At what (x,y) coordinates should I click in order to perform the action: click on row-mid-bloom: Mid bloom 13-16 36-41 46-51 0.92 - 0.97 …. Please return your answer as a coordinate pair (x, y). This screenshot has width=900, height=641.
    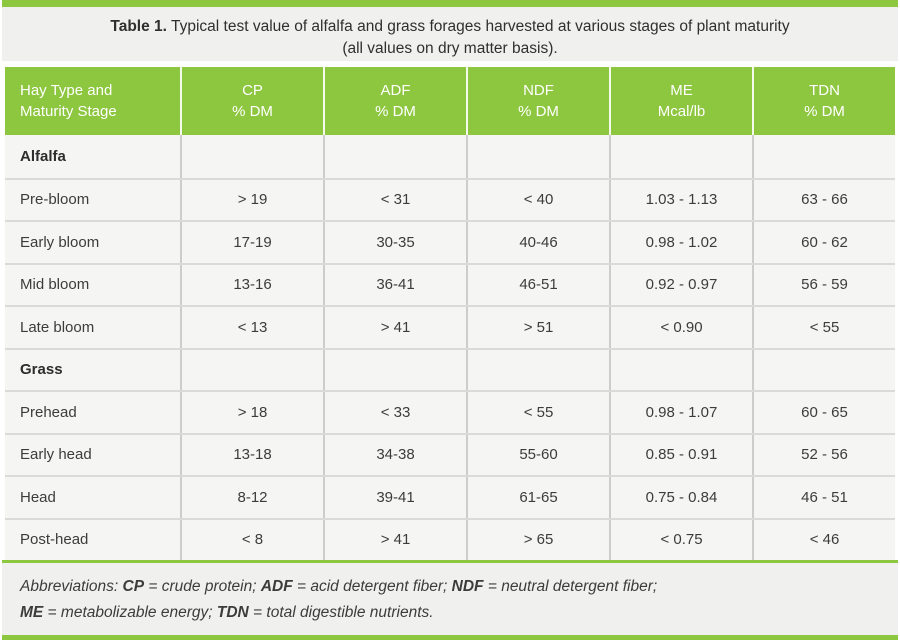
    Looking at the image, I should click on (450, 283).